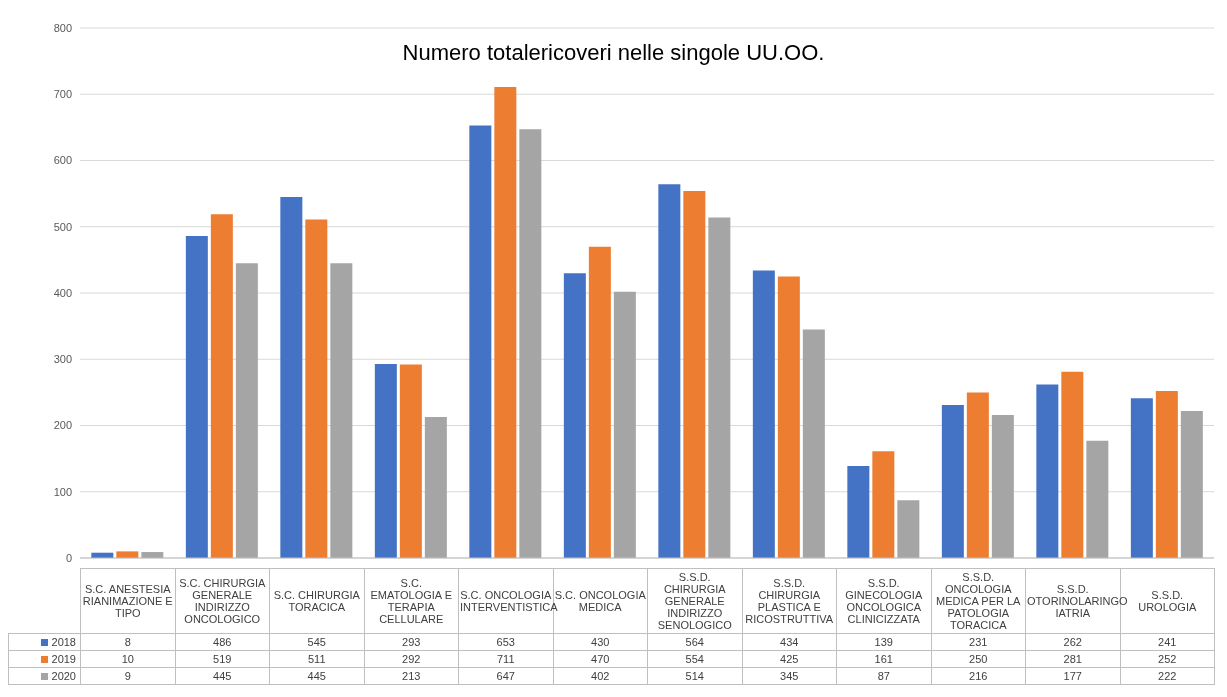  What do you see at coordinates (978, 659) in the screenshot?
I see `data-label: 250` at bounding box center [978, 659].